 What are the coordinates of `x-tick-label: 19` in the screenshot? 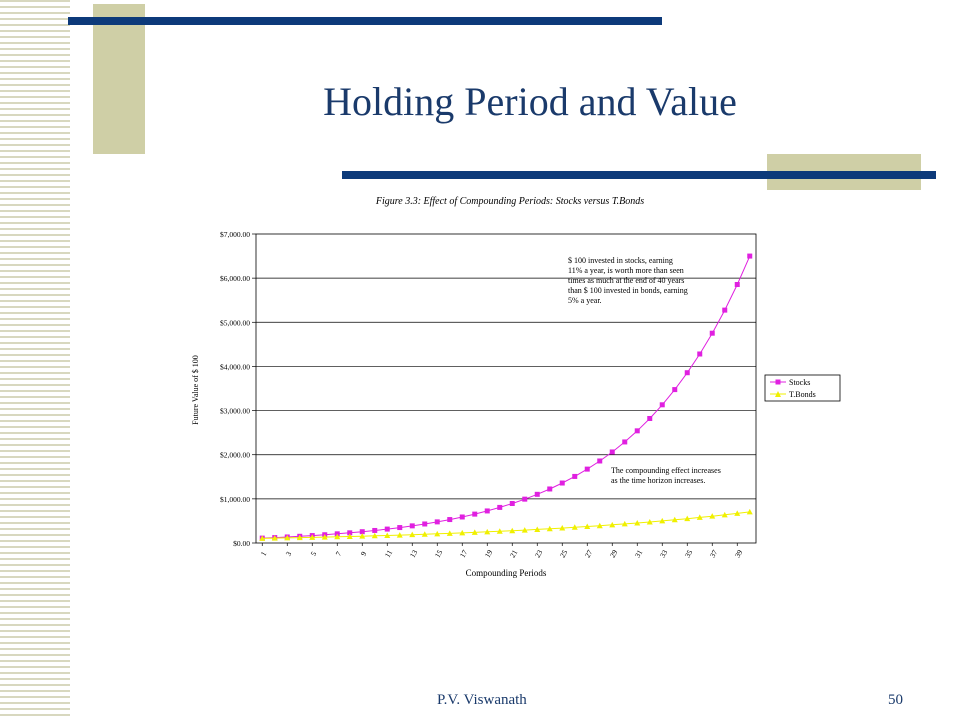 It's located at (489, 553).